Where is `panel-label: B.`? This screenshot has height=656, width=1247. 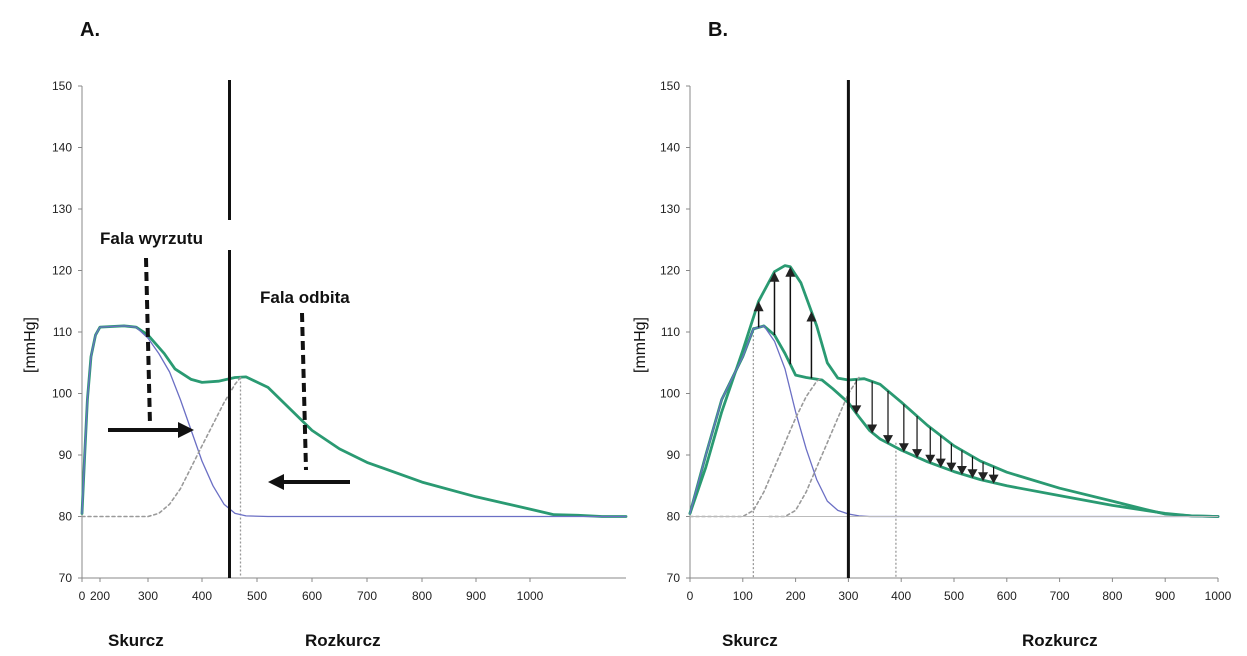 panel-label: B. is located at coordinates (718, 30).